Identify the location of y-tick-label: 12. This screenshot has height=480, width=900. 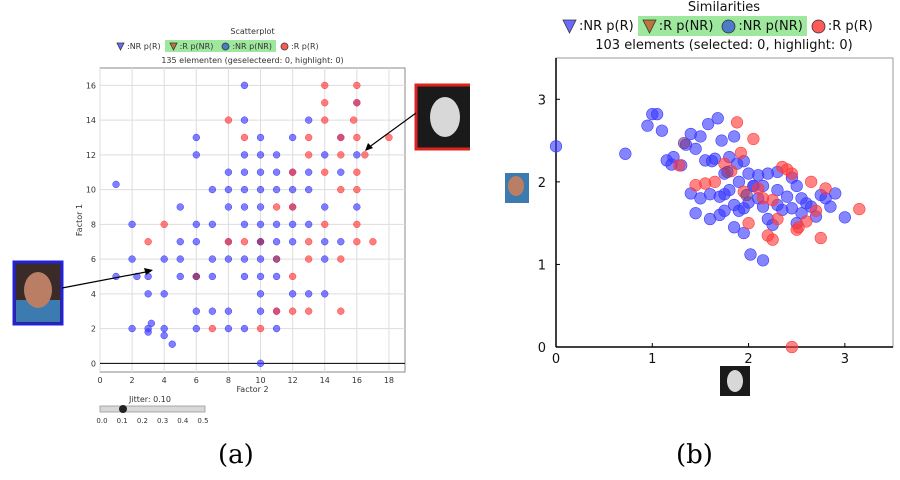
(91, 155).